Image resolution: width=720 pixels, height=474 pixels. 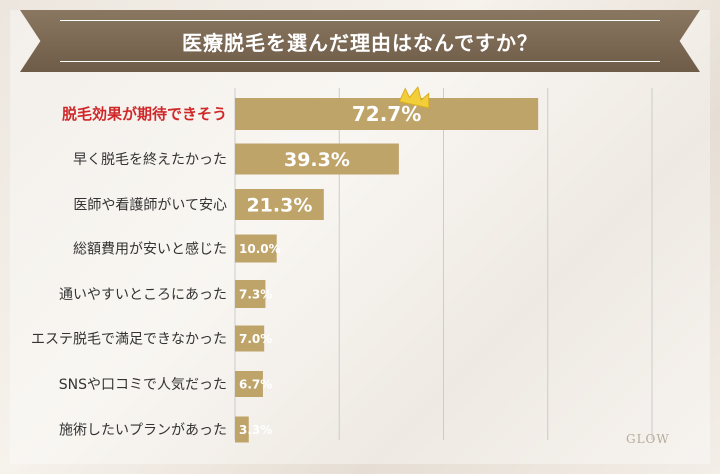 I want to click on crown-icon, so click(x=414, y=97).